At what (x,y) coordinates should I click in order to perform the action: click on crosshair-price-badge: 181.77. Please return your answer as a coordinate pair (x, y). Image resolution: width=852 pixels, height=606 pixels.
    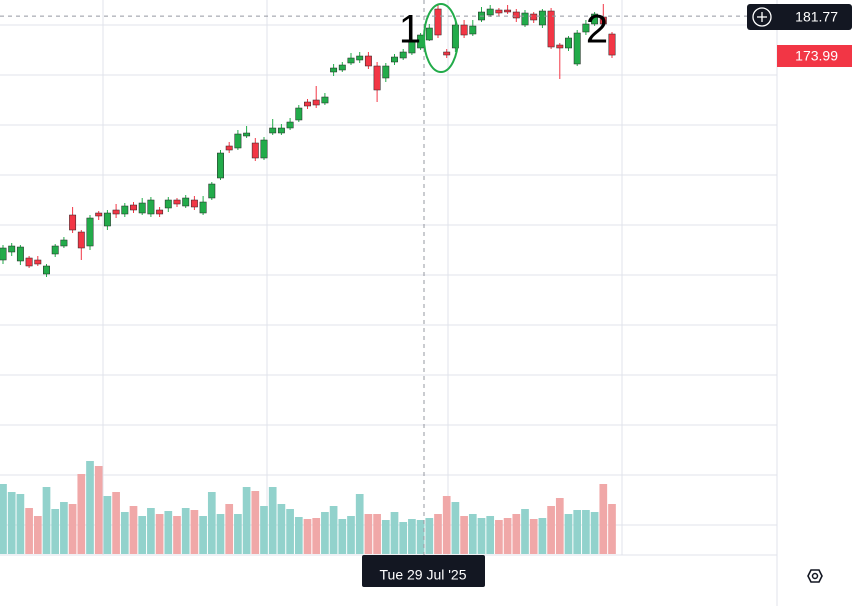
    Looking at the image, I should click on (799, 17).